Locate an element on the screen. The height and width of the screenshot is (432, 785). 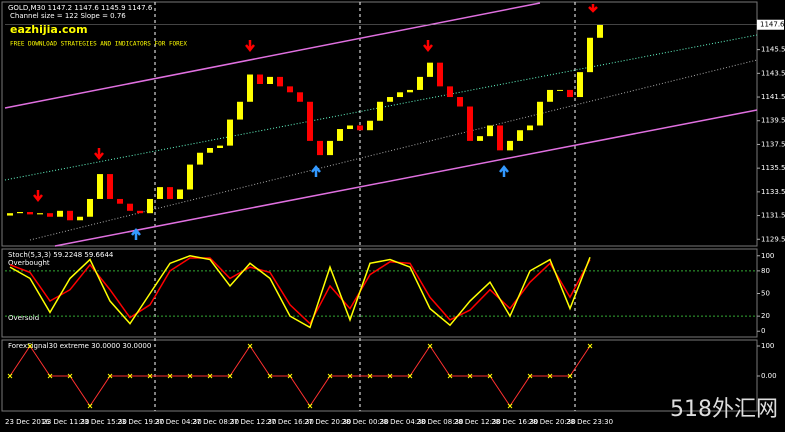
last-price-label: 1147.6 is located at coordinates (772, 25).